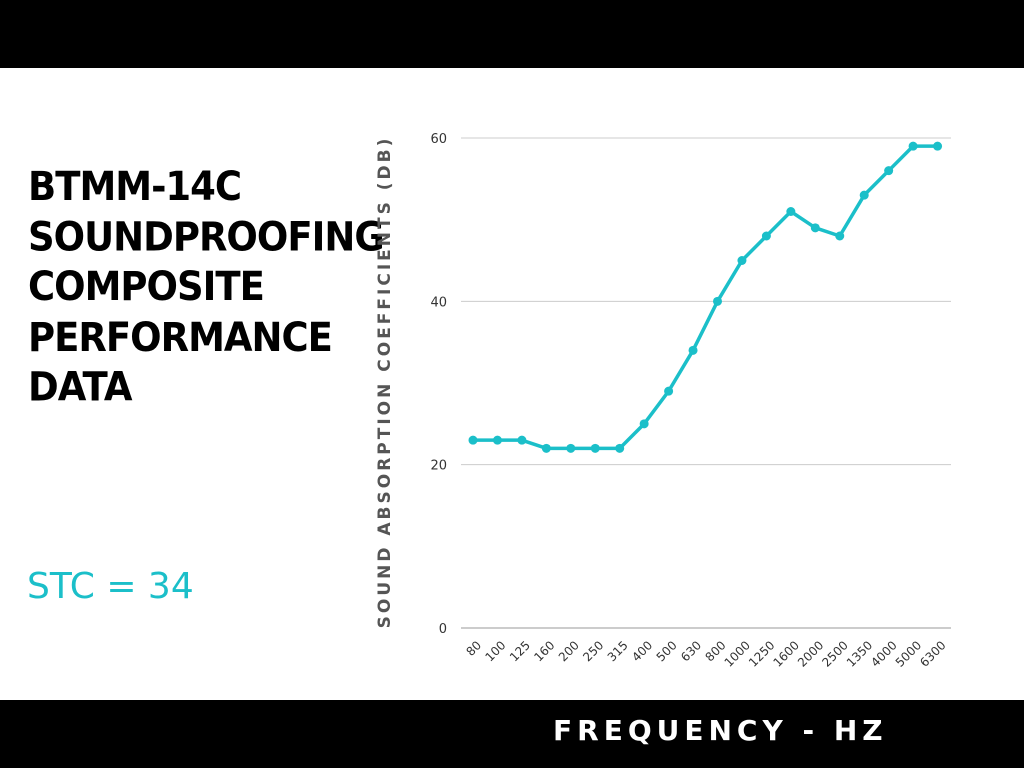 The width and height of the screenshot is (1024, 768). Describe the element at coordinates (737, 653) in the screenshot. I see `x-tick-label: 1000` at that location.